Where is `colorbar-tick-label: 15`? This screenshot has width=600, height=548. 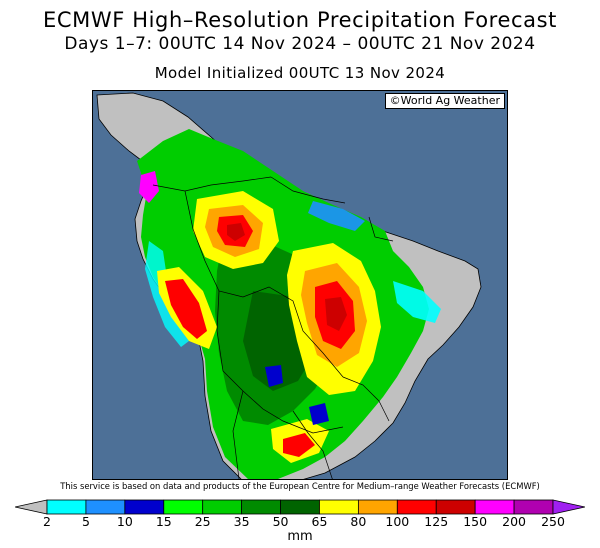 colorbar-tick-label: 15 is located at coordinates (163, 521).